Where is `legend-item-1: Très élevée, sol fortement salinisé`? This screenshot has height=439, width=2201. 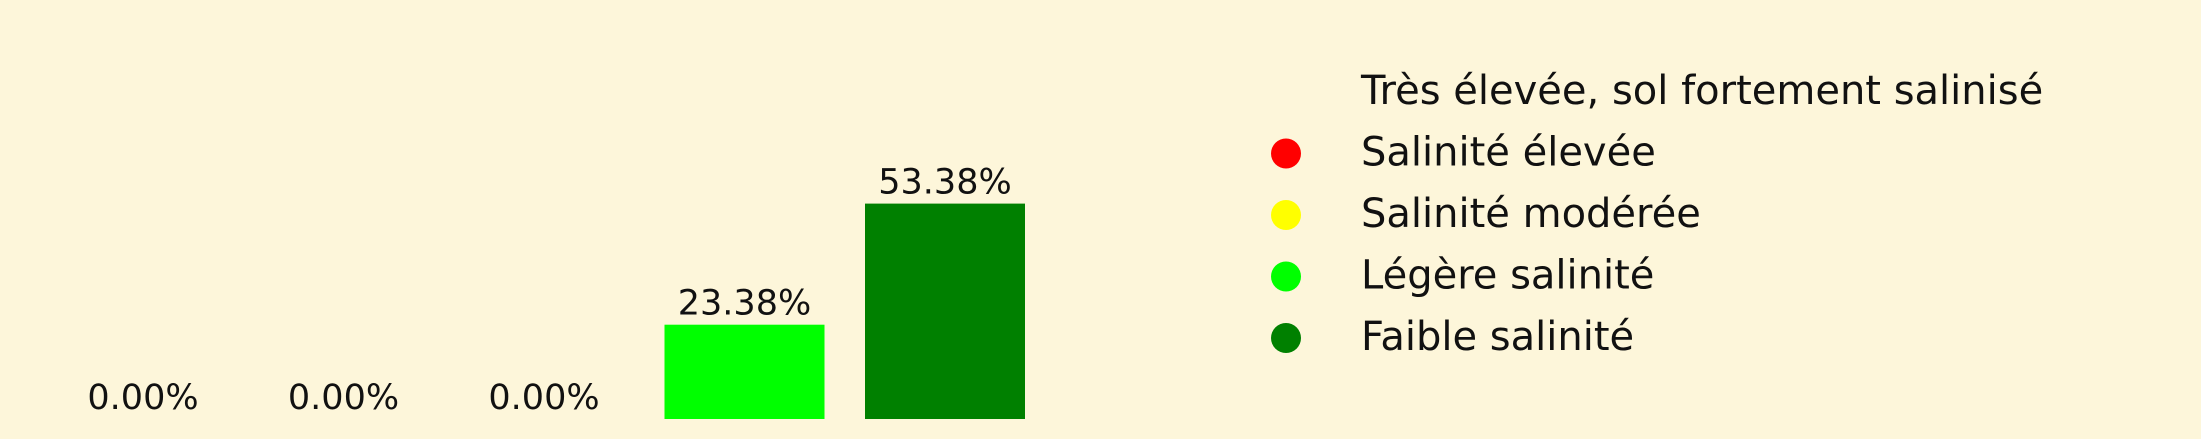 legend-item-1: Très élevée, sol fortement salinisé is located at coordinates (1657, 91).